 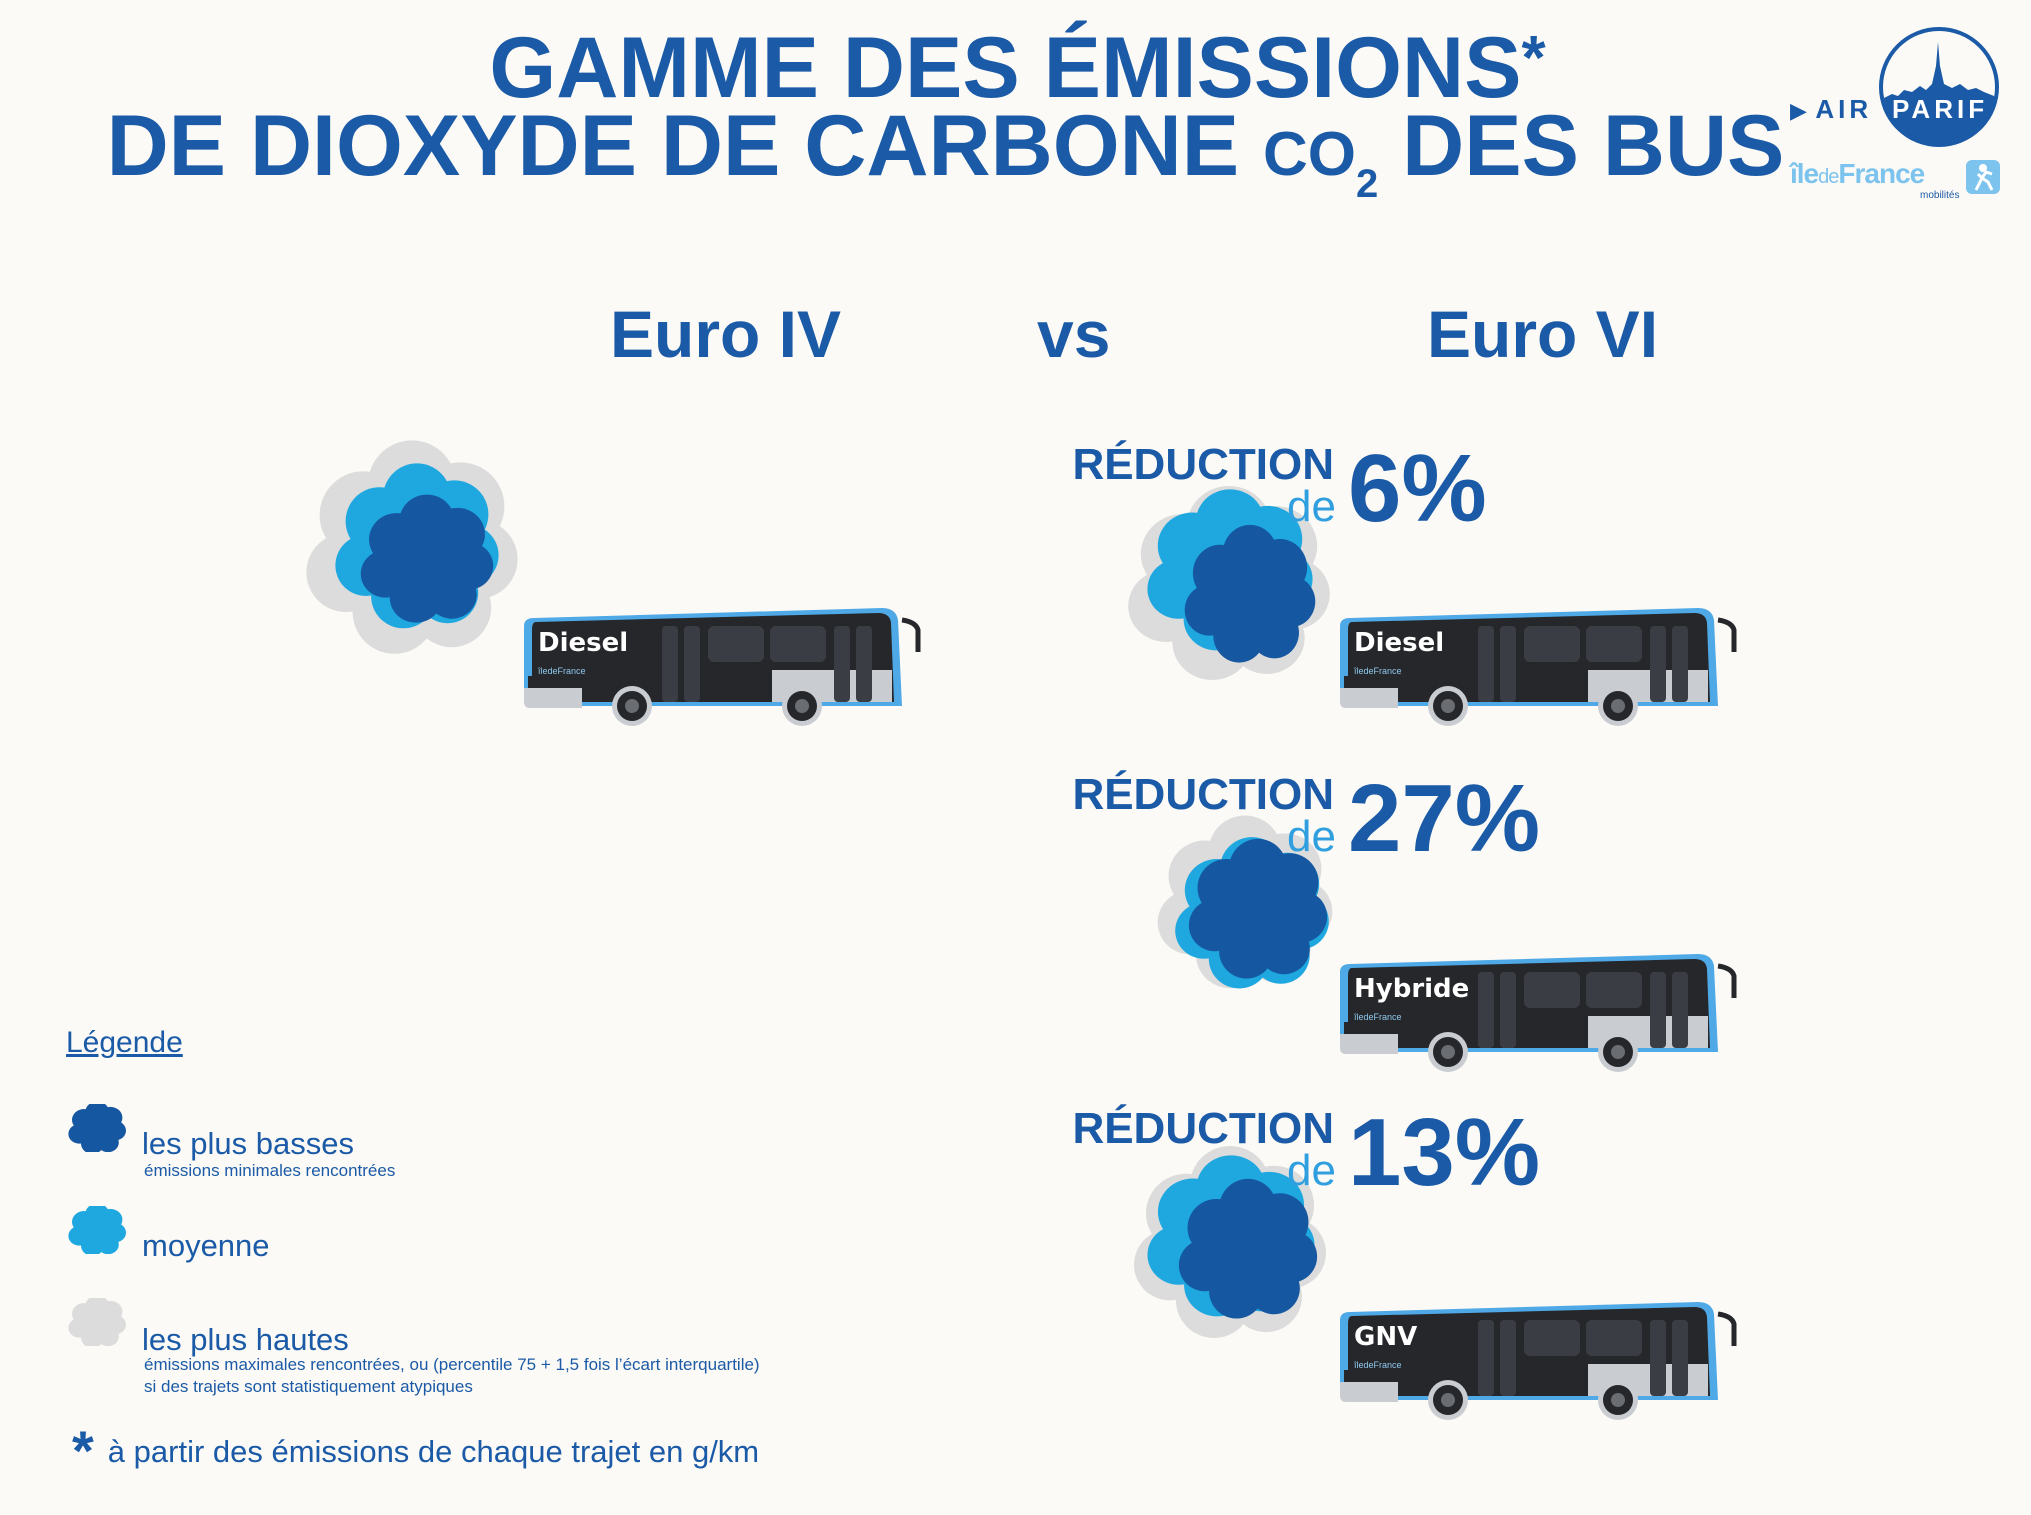 What do you see at coordinates (97, 1128) in the screenshot?
I see `legend-dark-cloud-icon` at bounding box center [97, 1128].